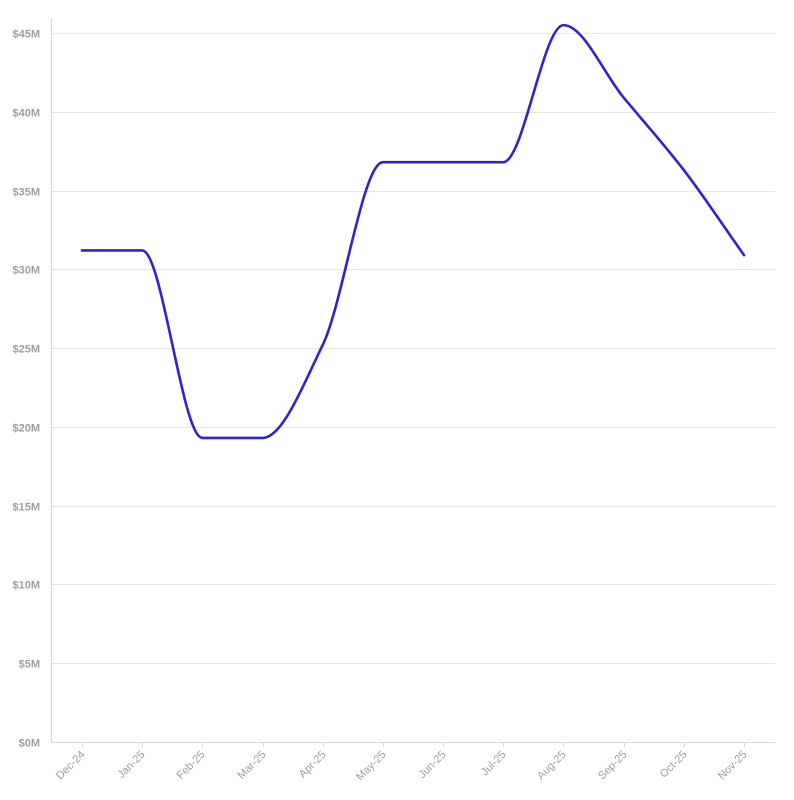 The image size is (794, 800). Describe the element at coordinates (29, 744) in the screenshot. I see `y-tick-label: $0M` at that location.